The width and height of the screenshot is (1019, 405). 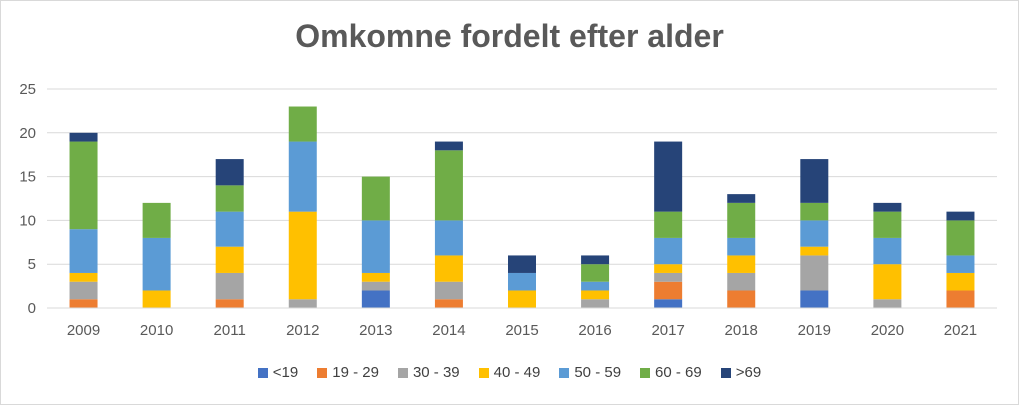 What do you see at coordinates (814, 330) in the screenshot?
I see `x-tick-label: 2019` at bounding box center [814, 330].